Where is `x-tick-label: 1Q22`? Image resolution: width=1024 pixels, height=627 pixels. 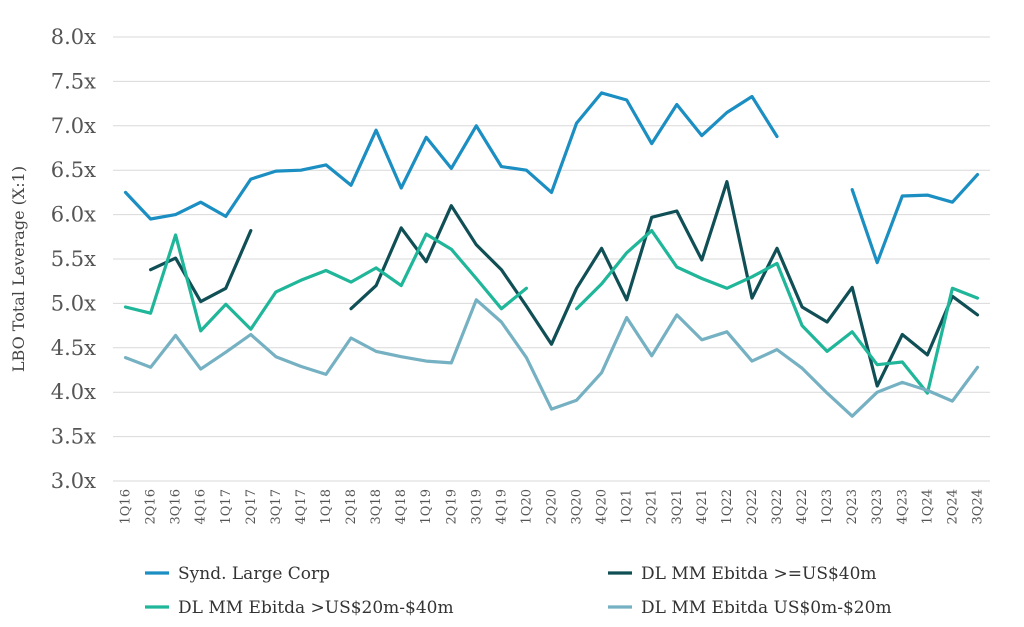
x-tick-label: 1Q22 is located at coordinates (727, 506).